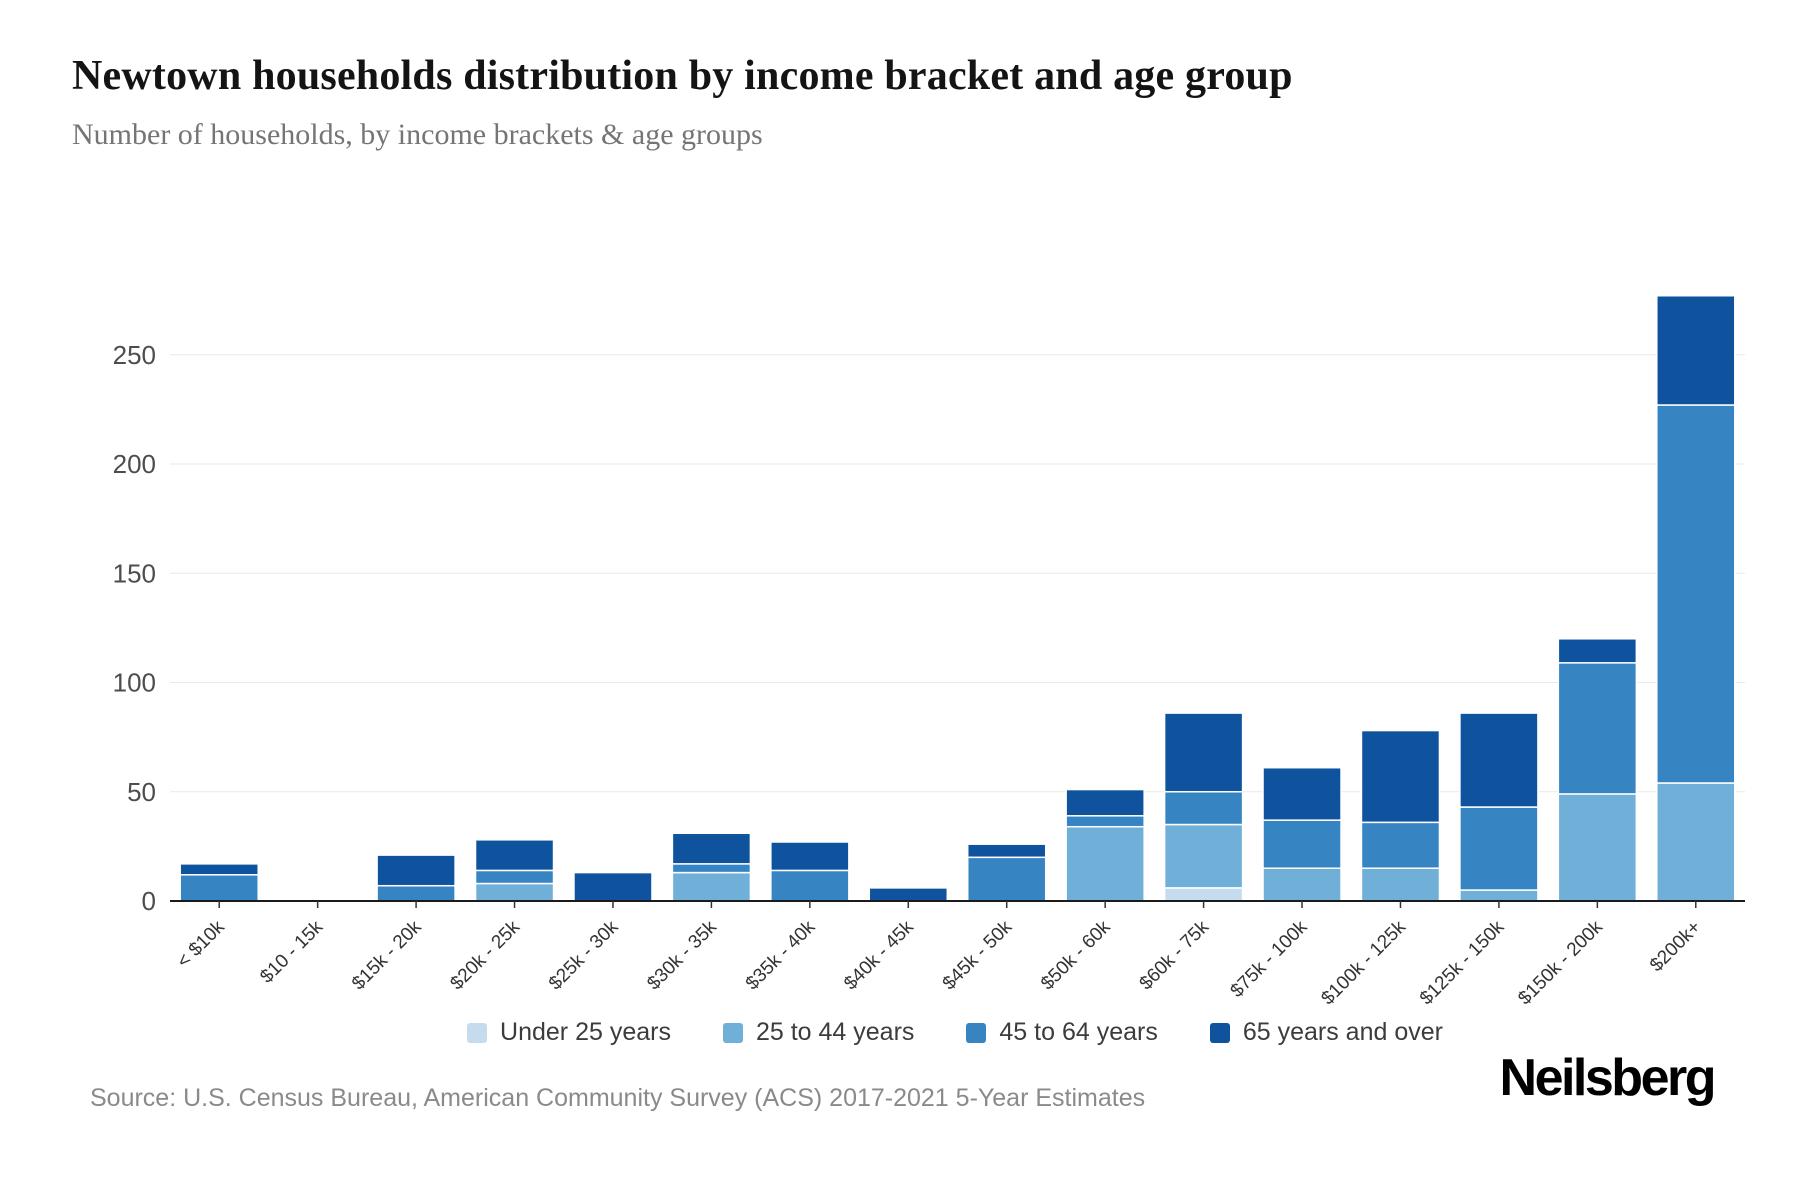 The height and width of the screenshot is (1200, 1800). I want to click on x-axis-tick-label: $75k - 100k, so click(1269, 958).